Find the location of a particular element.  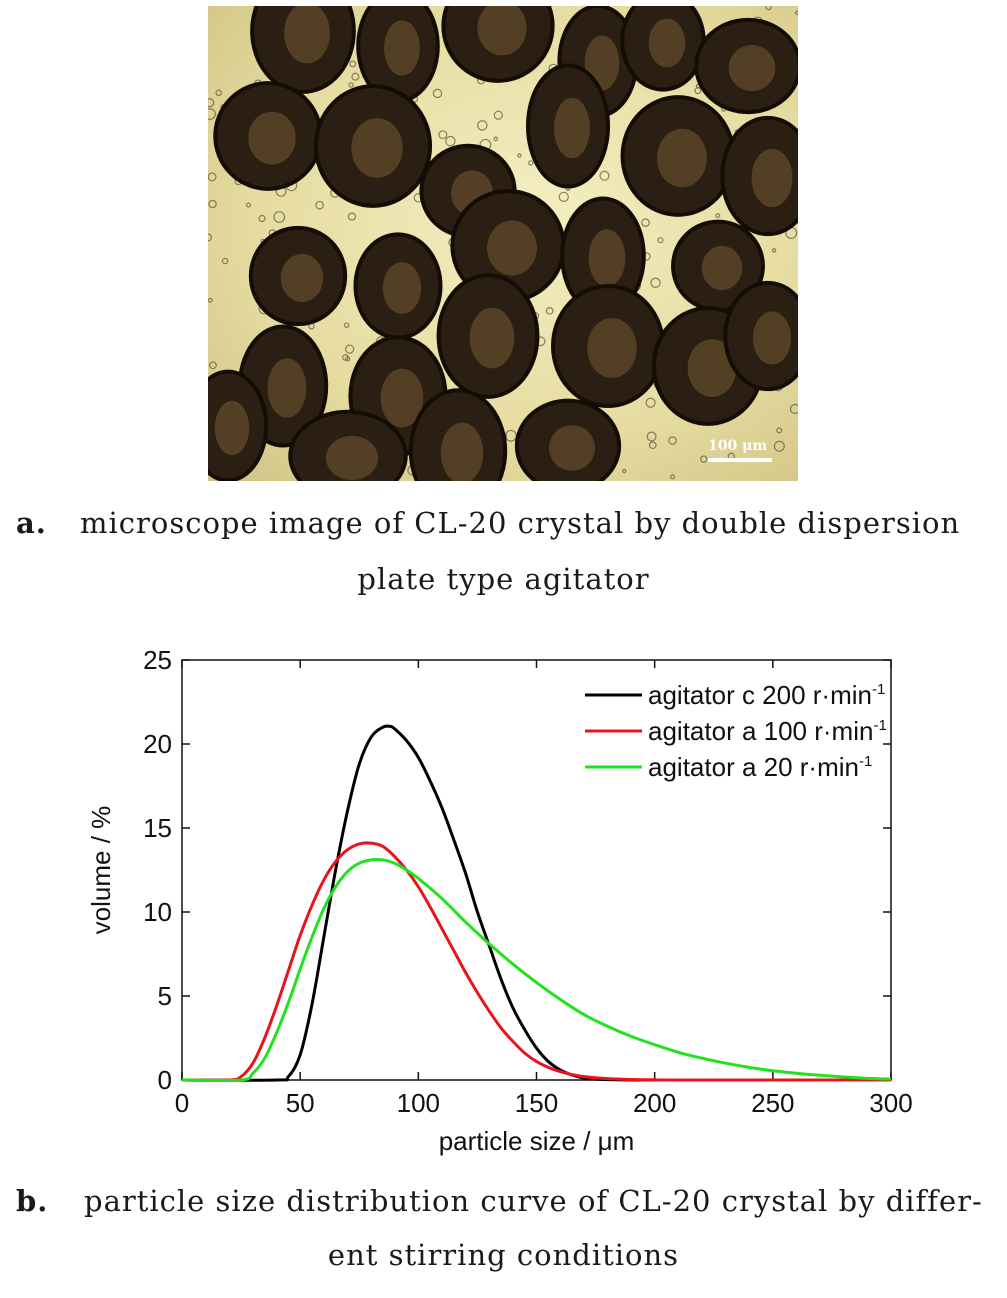

legend-label-text: agitator c 200 r·min is located at coordinates (760, 695).